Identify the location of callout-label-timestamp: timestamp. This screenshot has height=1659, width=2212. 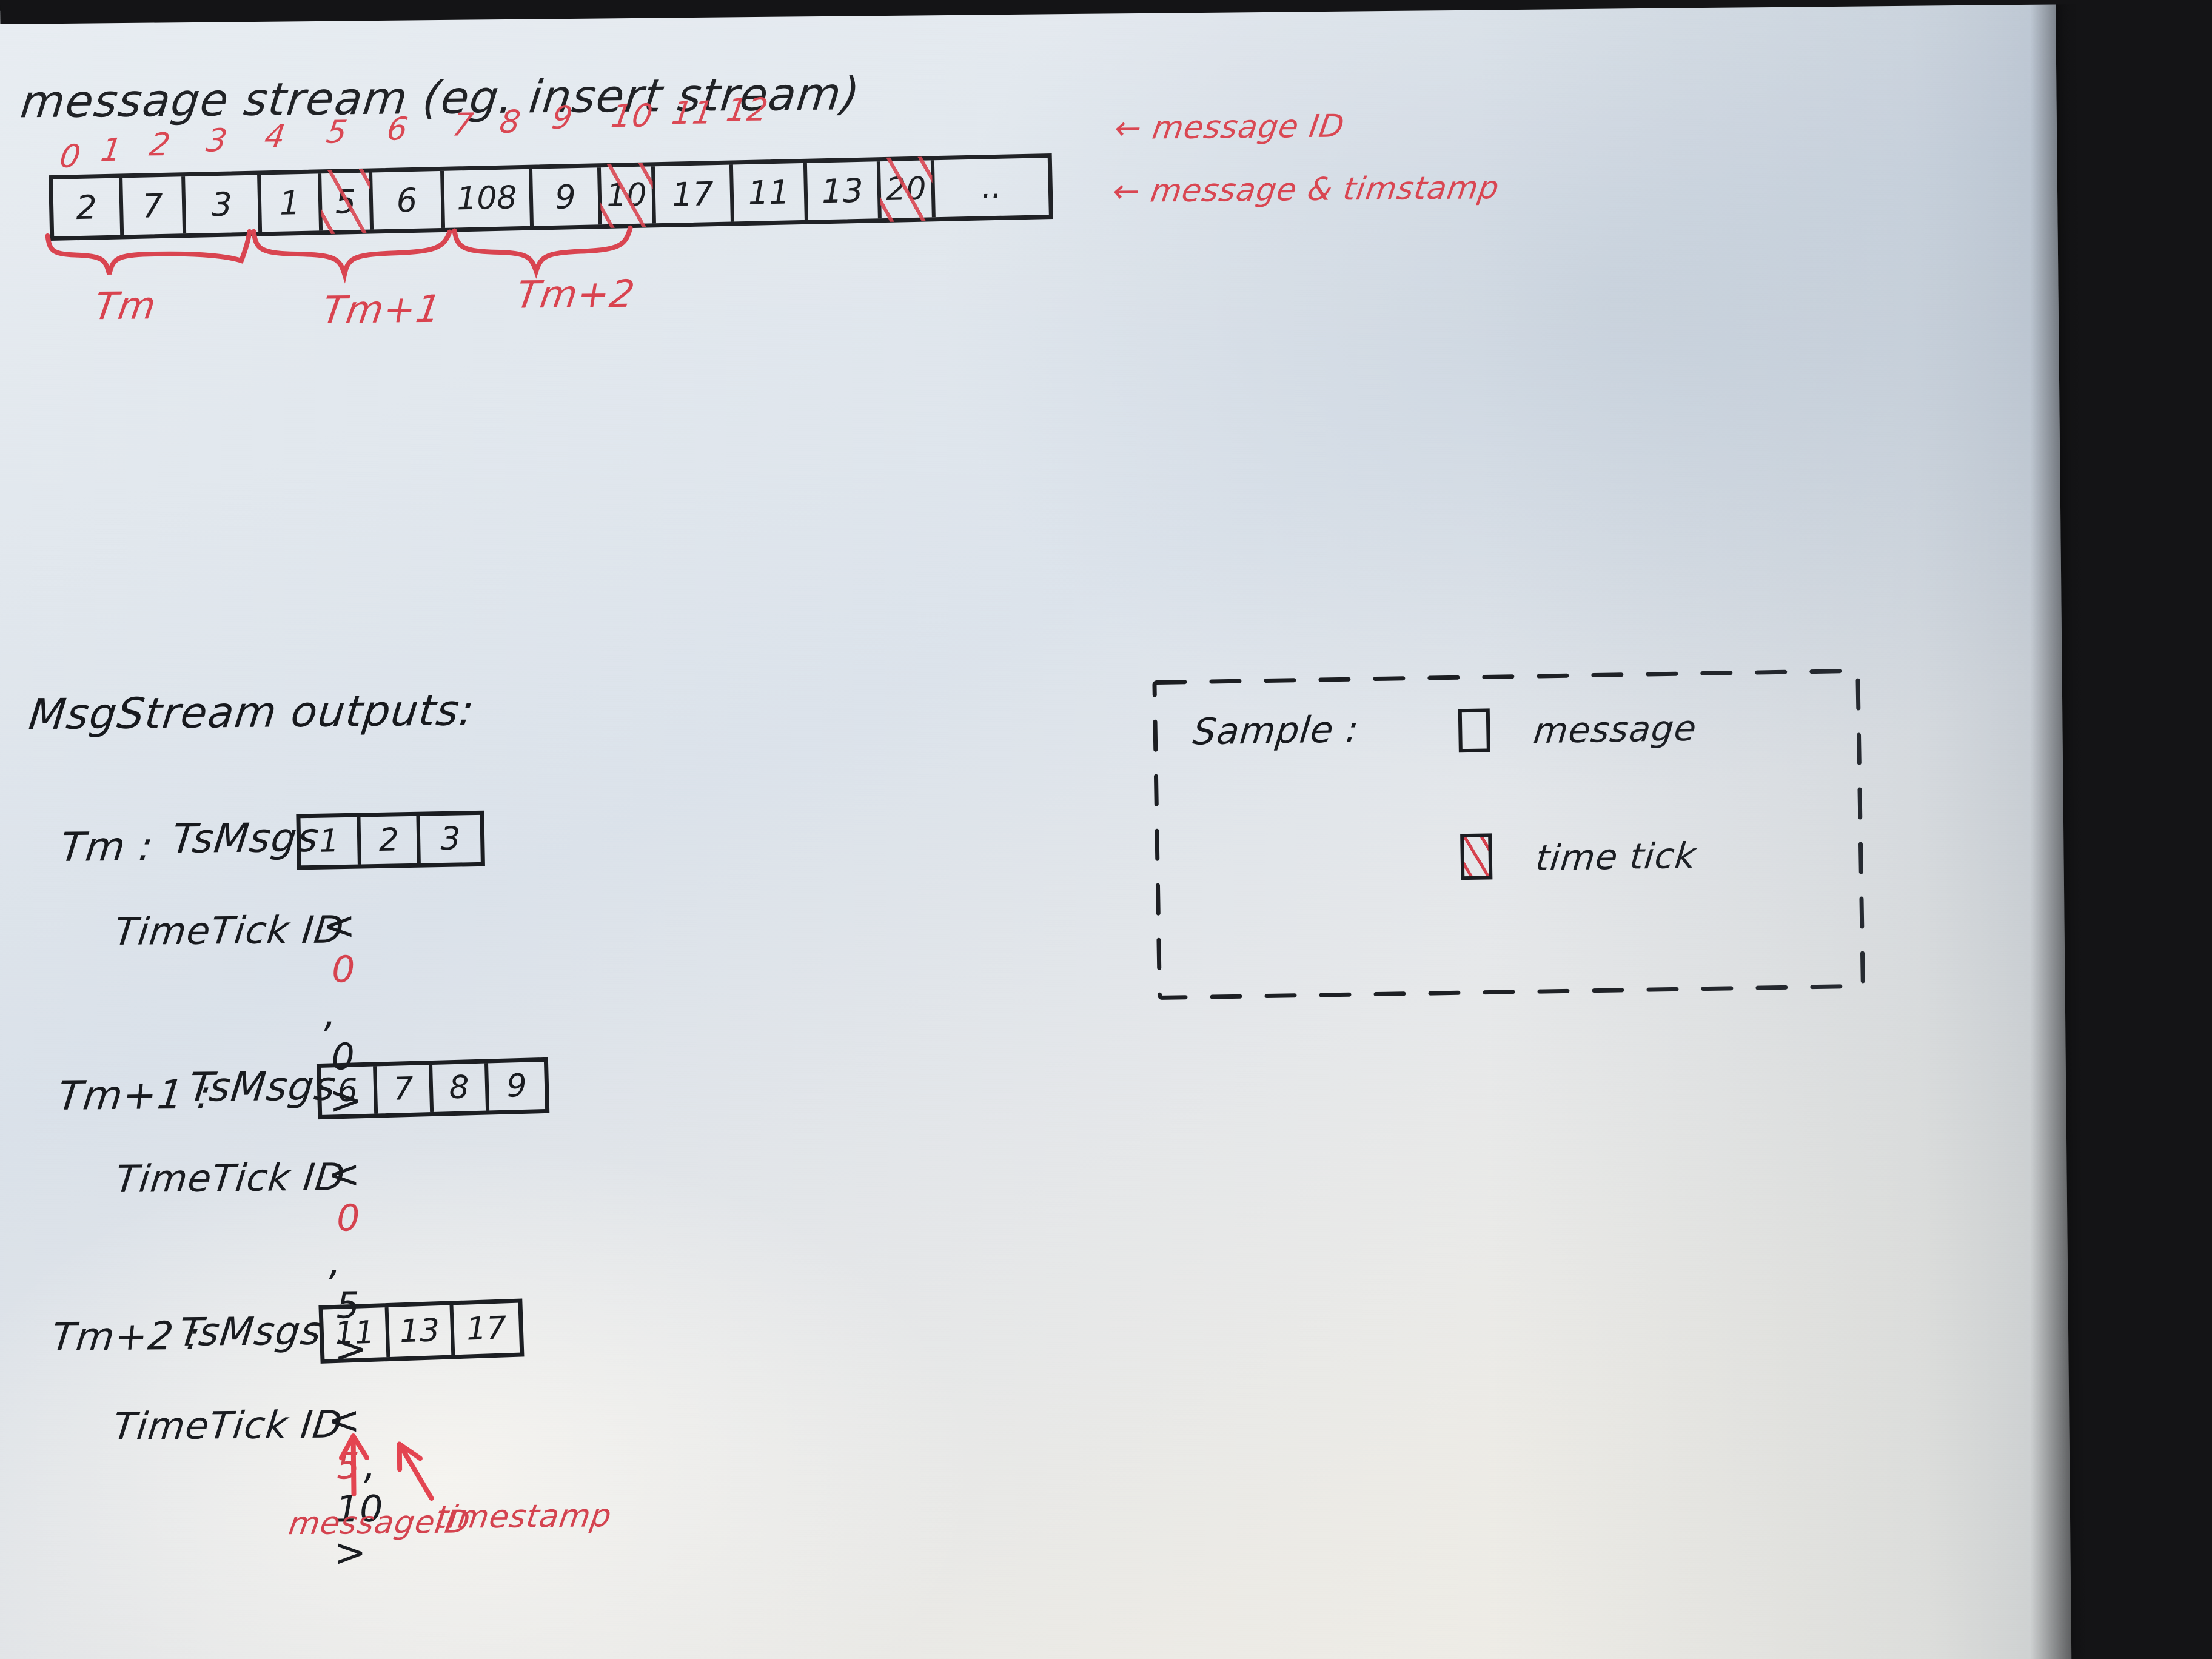
(523, 1517).